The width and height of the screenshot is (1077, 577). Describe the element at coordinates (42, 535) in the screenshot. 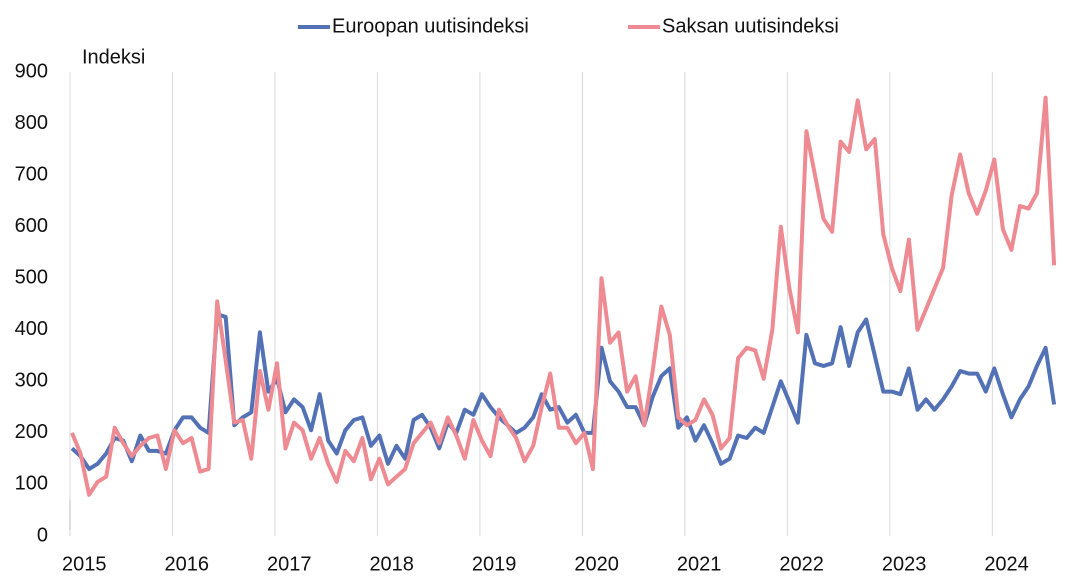

I see `y-tick-label: 0` at that location.